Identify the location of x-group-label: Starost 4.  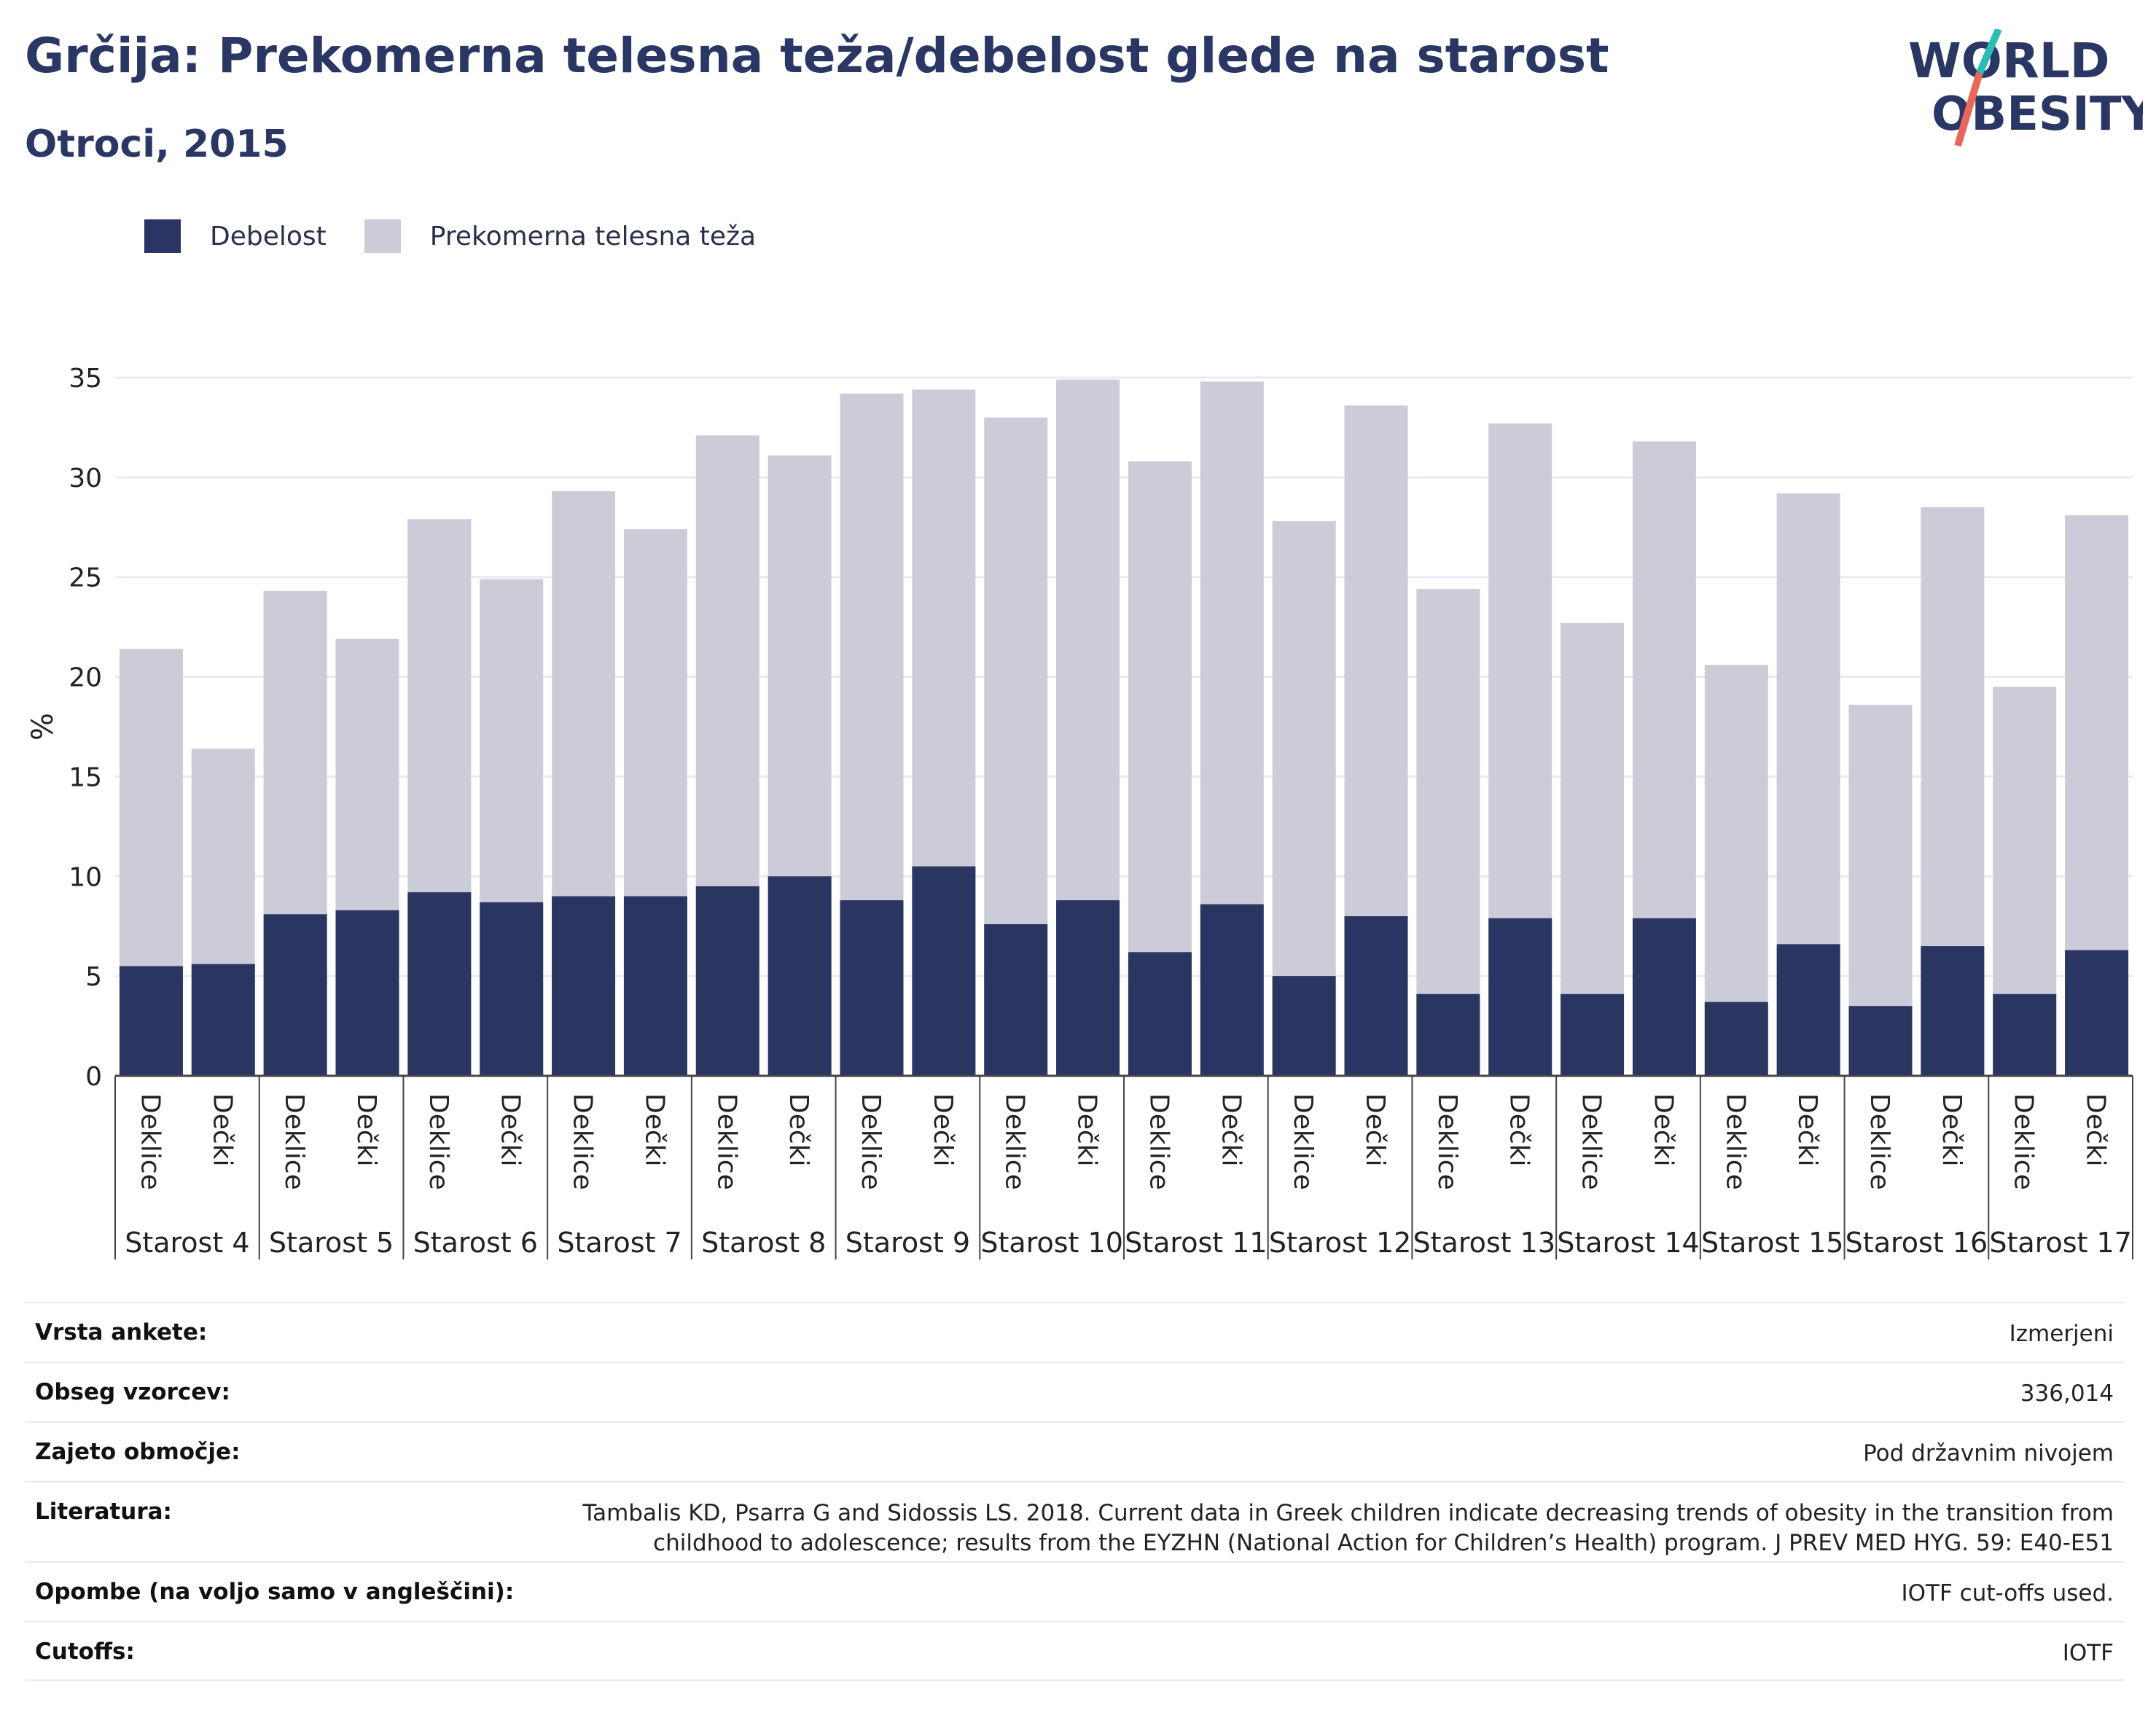
(187, 1243).